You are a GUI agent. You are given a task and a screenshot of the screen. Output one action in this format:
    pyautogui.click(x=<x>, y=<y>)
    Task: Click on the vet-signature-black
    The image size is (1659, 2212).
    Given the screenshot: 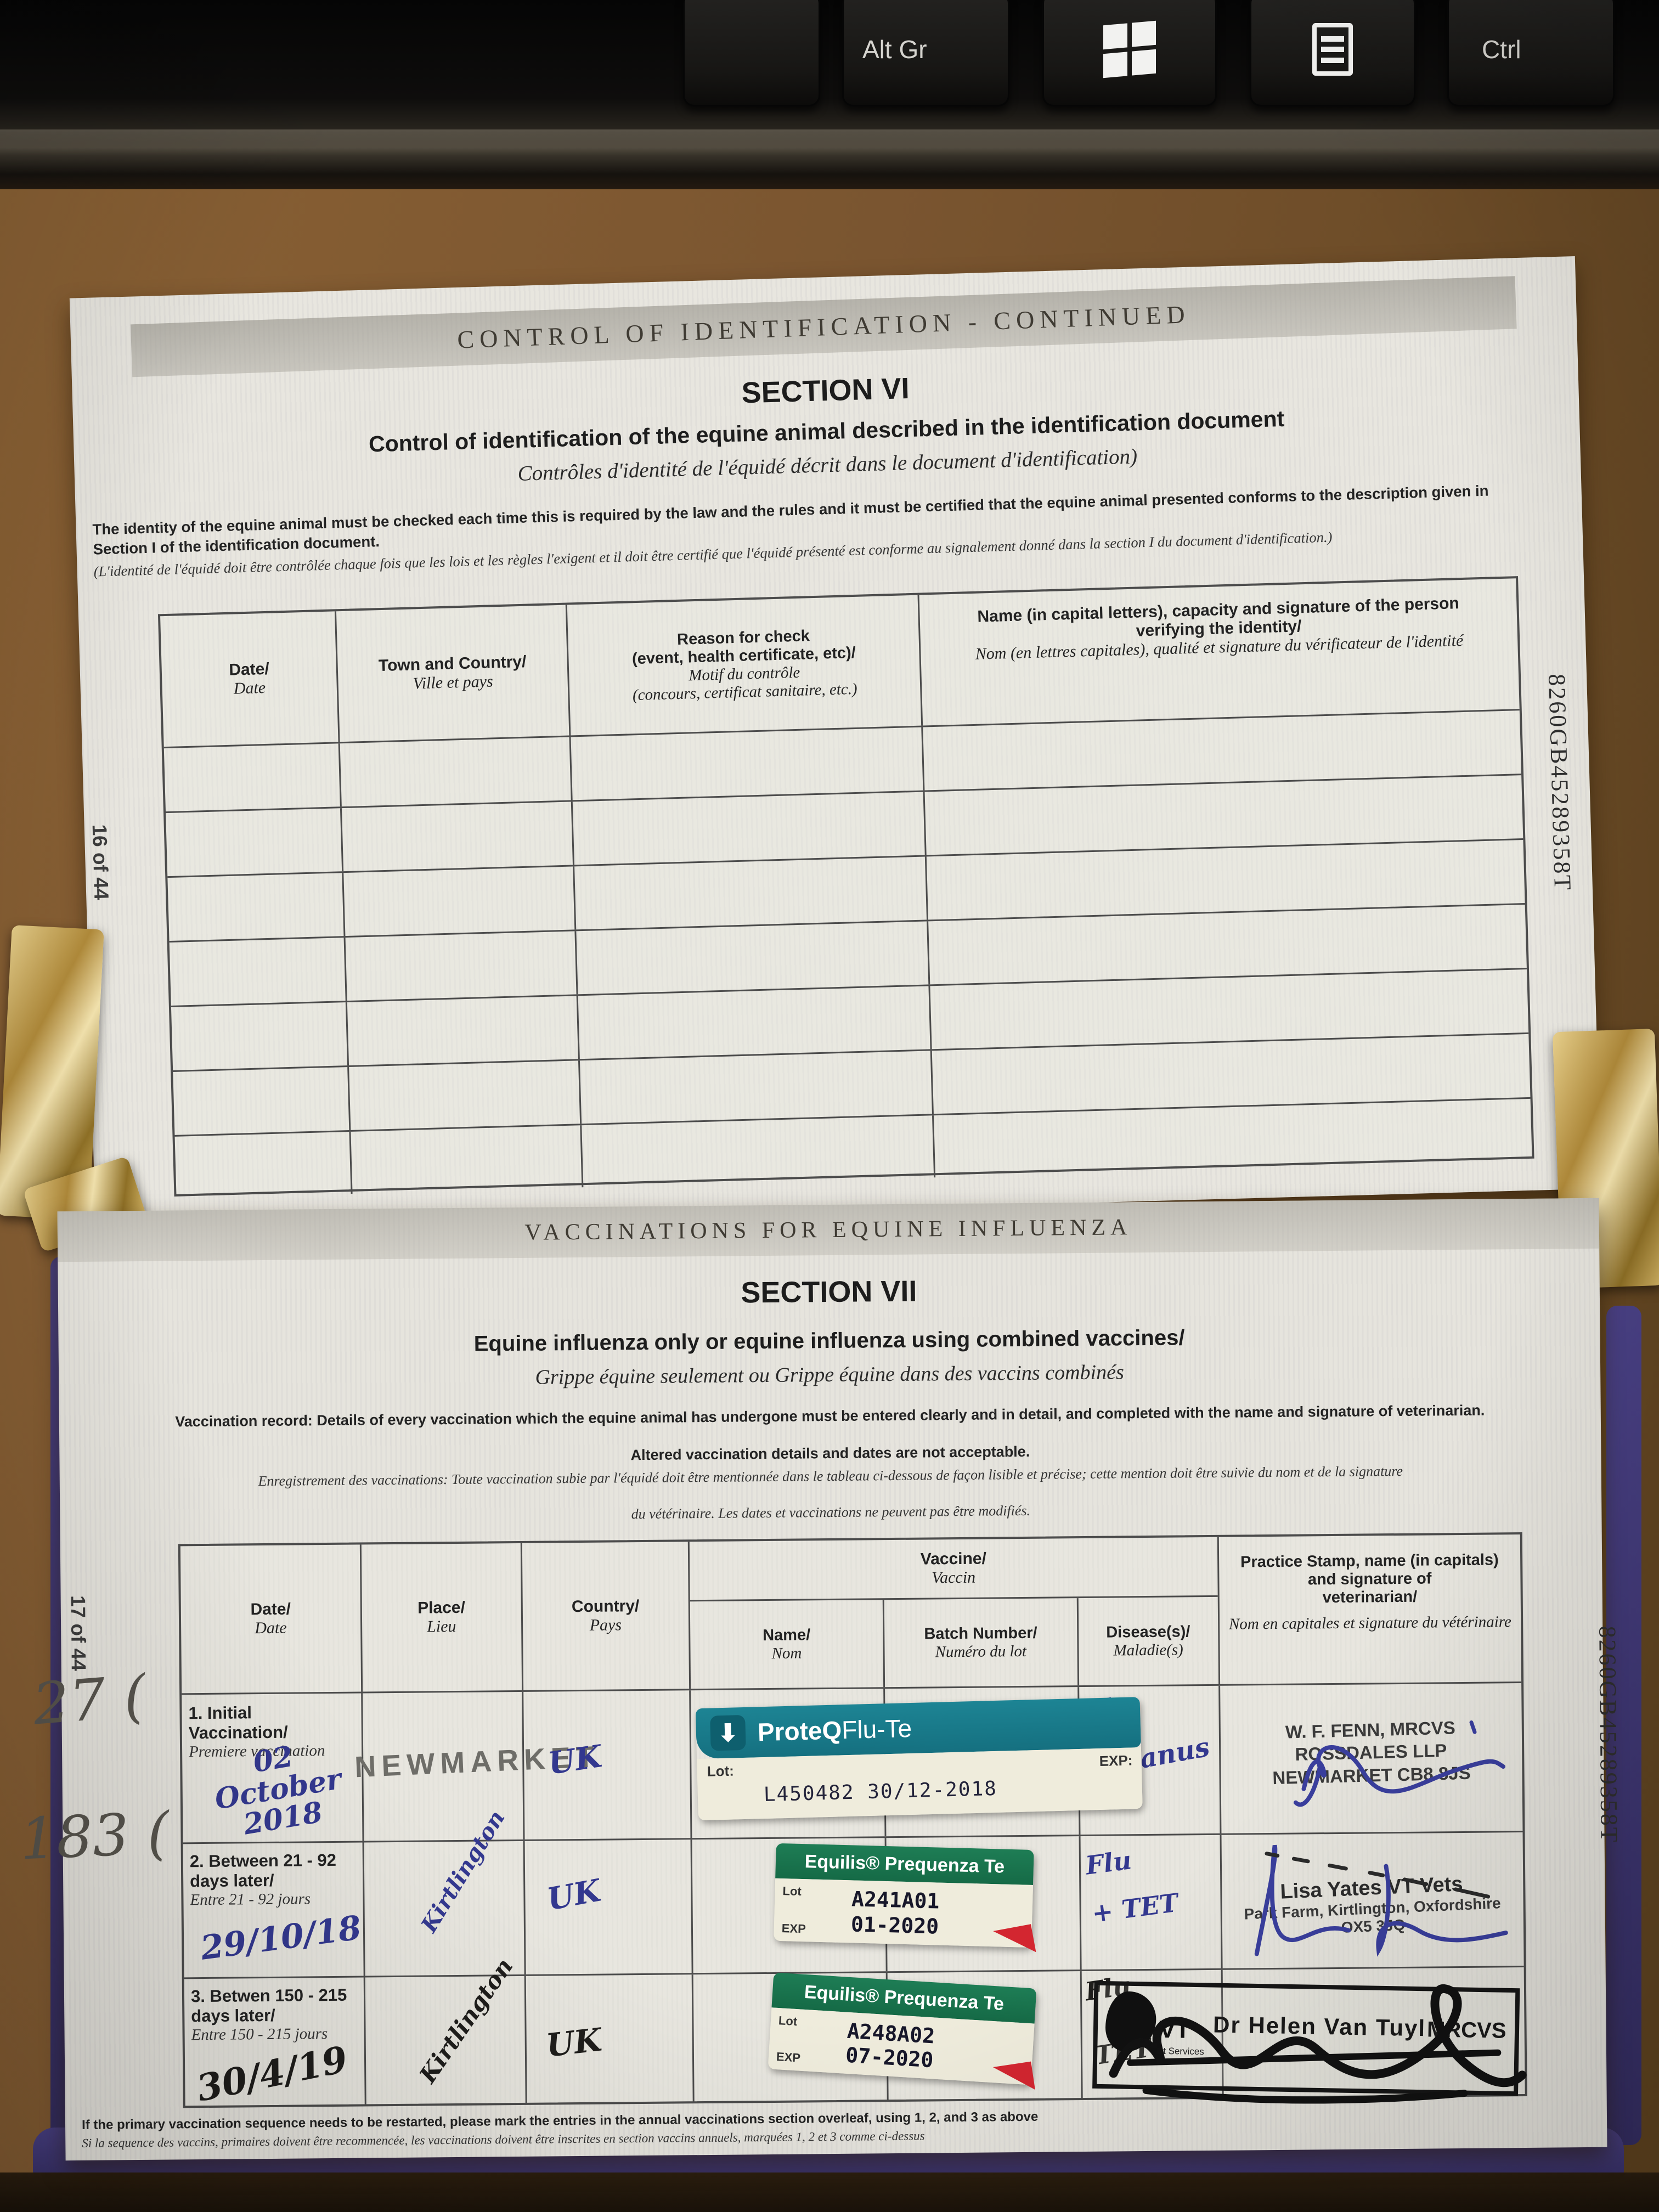 What is the action you would take?
    pyautogui.click(x=1318, y=2044)
    